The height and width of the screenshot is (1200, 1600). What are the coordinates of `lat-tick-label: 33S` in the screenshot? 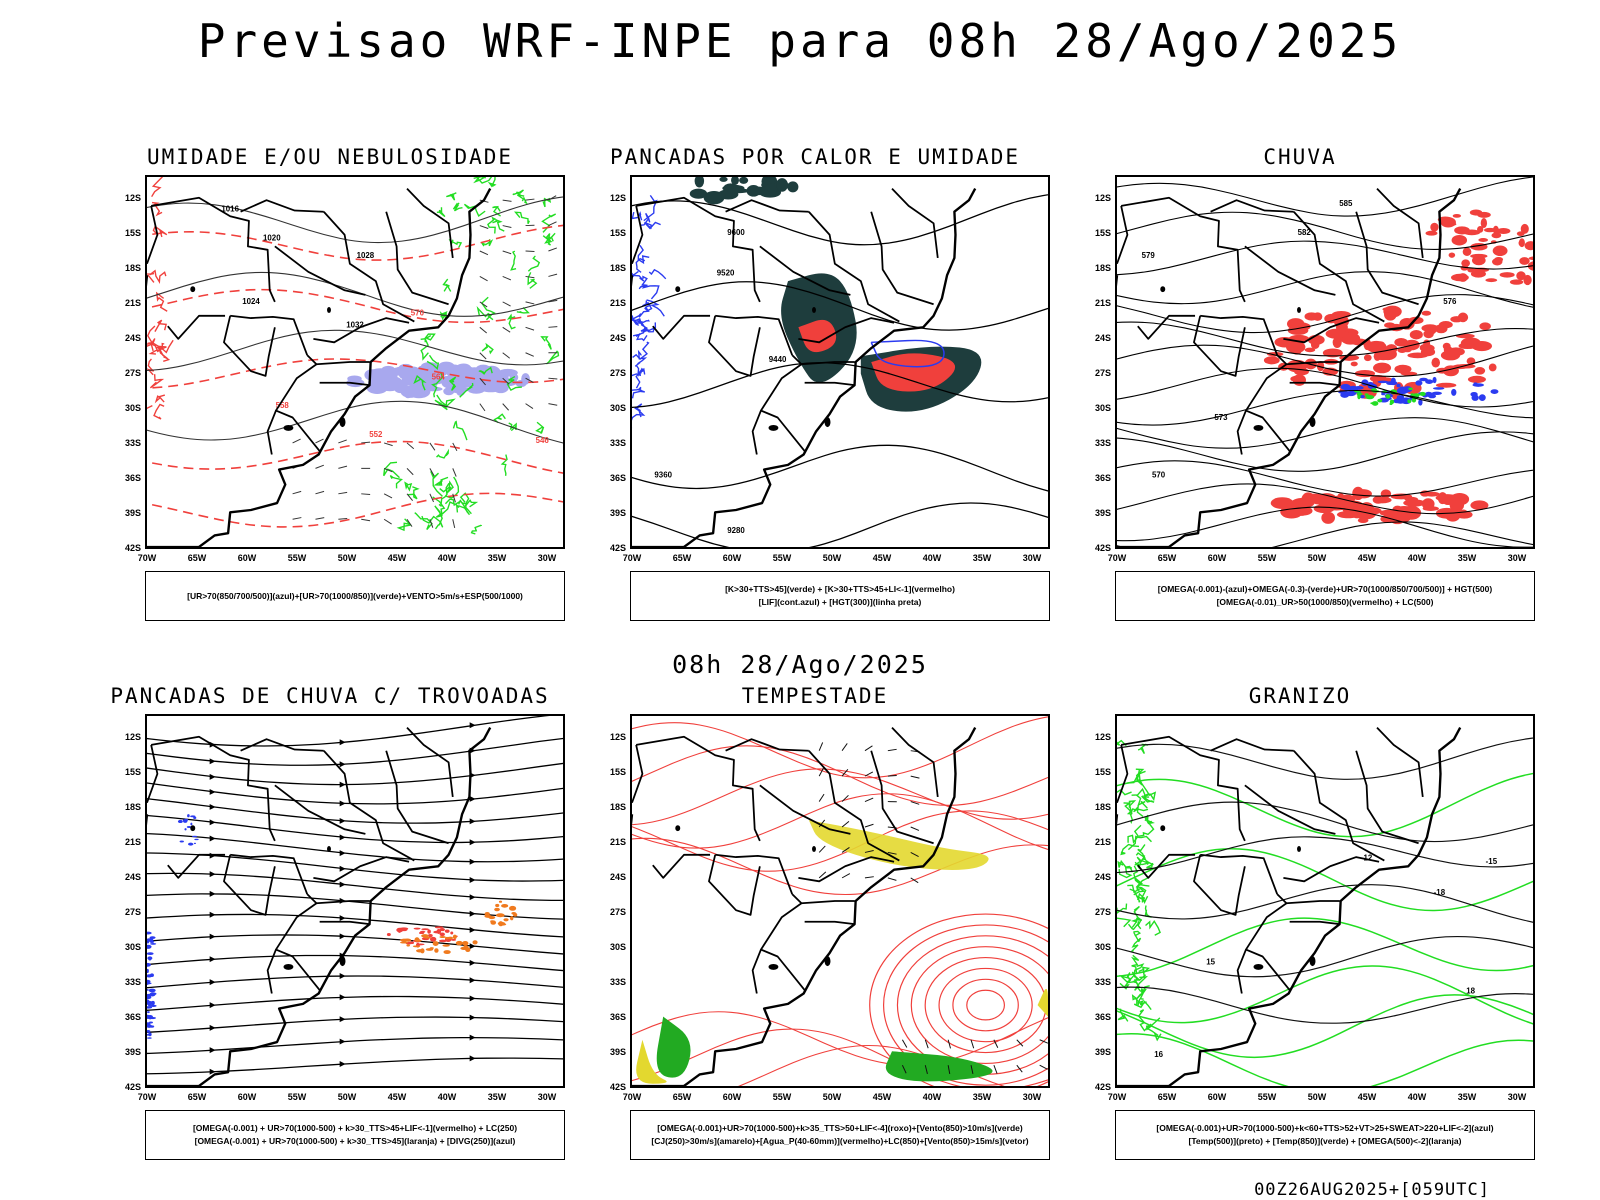 It's located at (617, 443).